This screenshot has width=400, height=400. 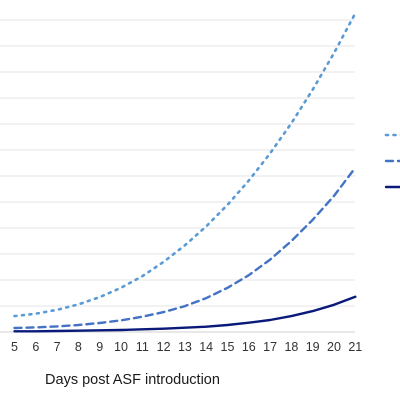 I want to click on x-tick-label: 21, so click(x=355, y=347).